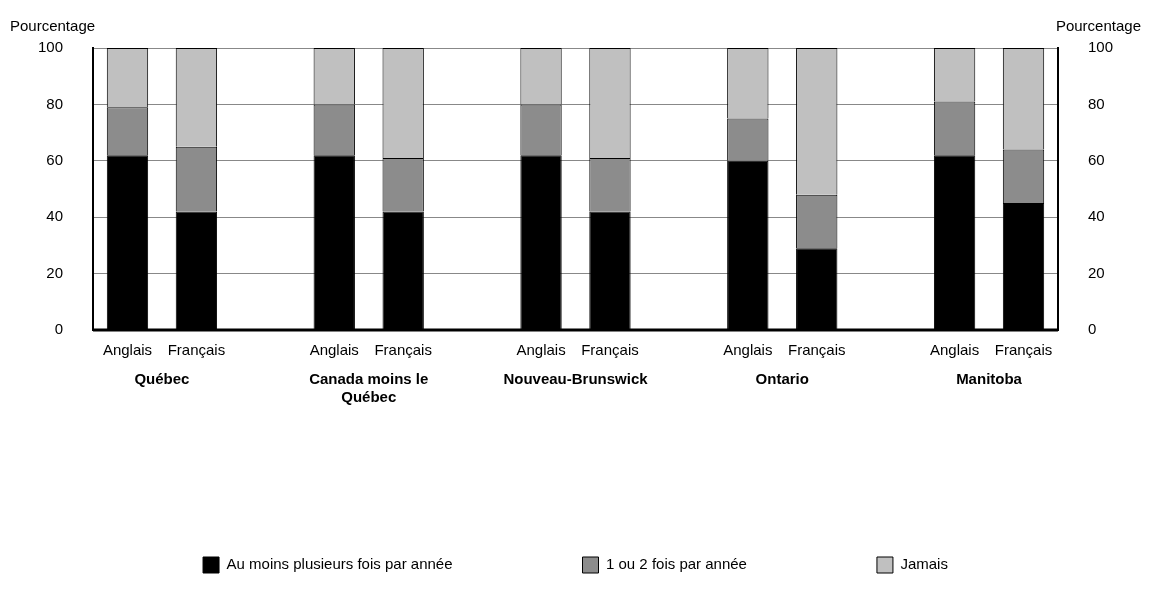  Describe the element at coordinates (1096, 272) in the screenshot. I see `y2-tick-label: 20` at that location.